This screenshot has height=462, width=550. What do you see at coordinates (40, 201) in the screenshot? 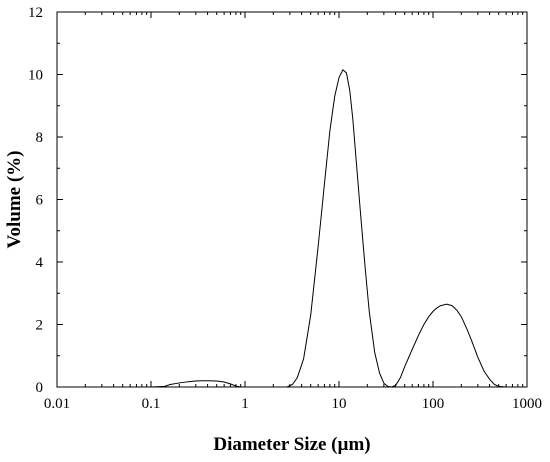
I see `y-tick-label: 6` at bounding box center [40, 201].